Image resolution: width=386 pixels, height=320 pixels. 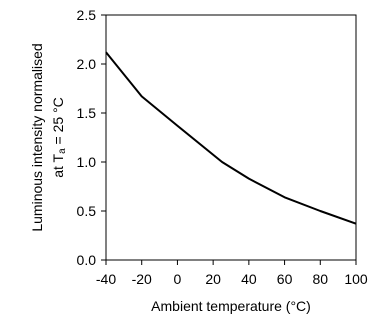 I want to click on y-axis-title-prefix: at T, so click(x=58, y=165).